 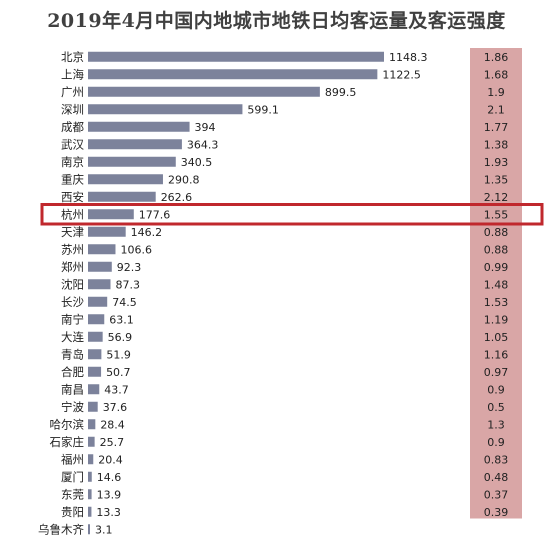 What do you see at coordinates (496, 319) in the screenshot?
I see `intensity-value-label: 1.19` at bounding box center [496, 319].